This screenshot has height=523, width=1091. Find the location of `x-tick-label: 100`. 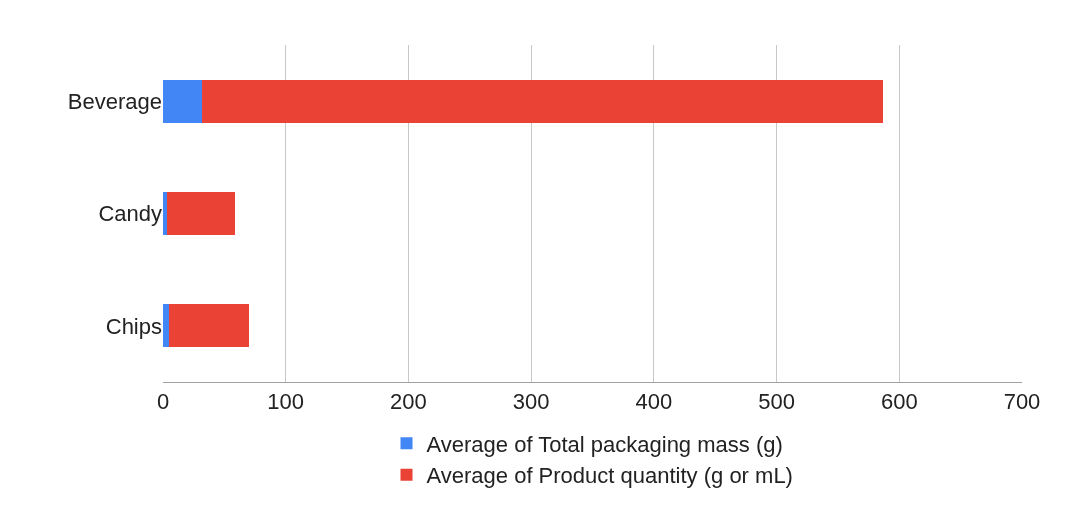

x-tick-label: 100 is located at coordinates (286, 402).